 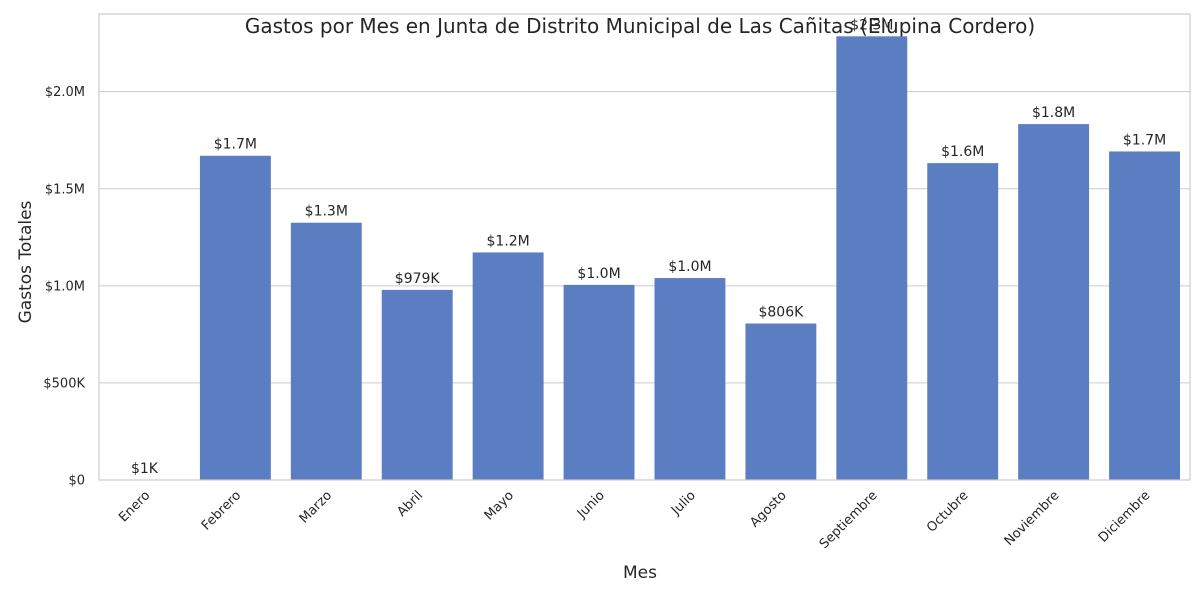 I want to click on data-label: $979K, so click(x=418, y=279).